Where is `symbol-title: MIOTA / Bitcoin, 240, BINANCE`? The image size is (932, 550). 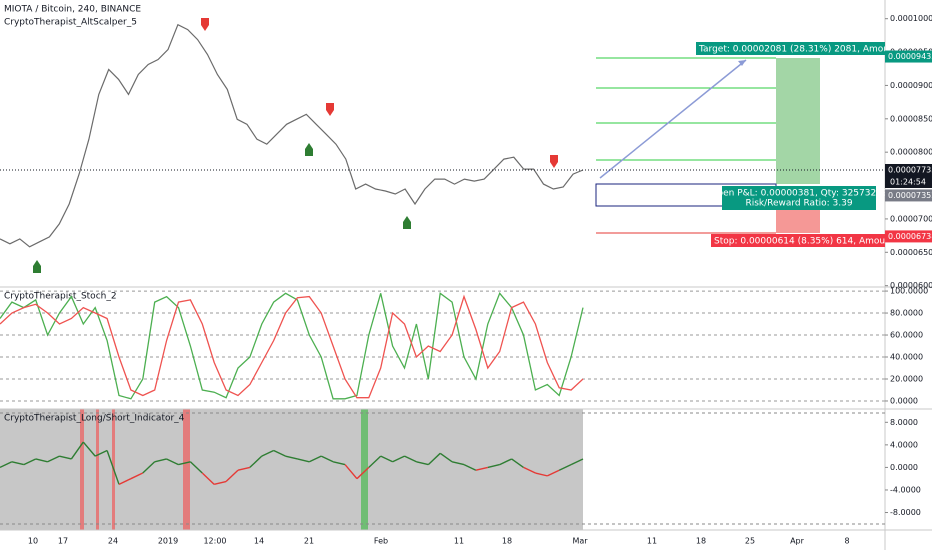 symbol-title: MIOTA / Bitcoin, 240, BINANCE is located at coordinates (72, 10).